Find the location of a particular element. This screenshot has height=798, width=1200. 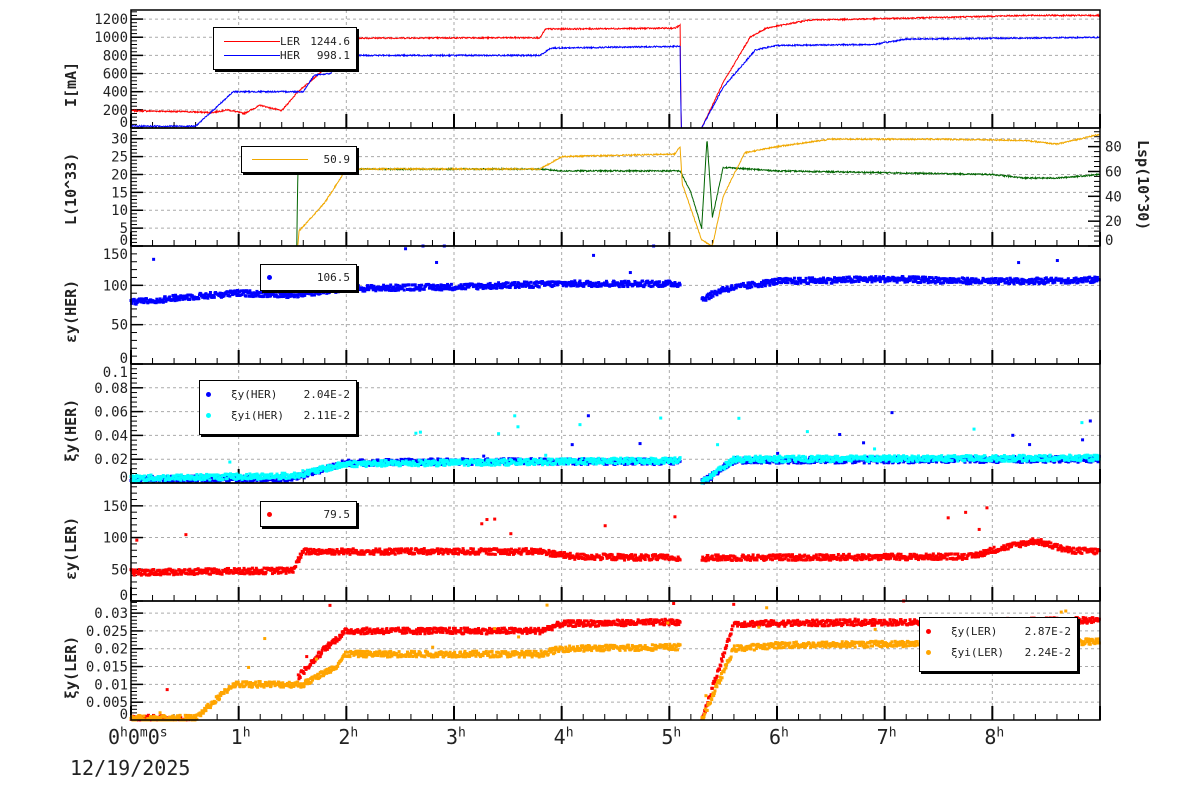

series-line-her is located at coordinates (615, 82).